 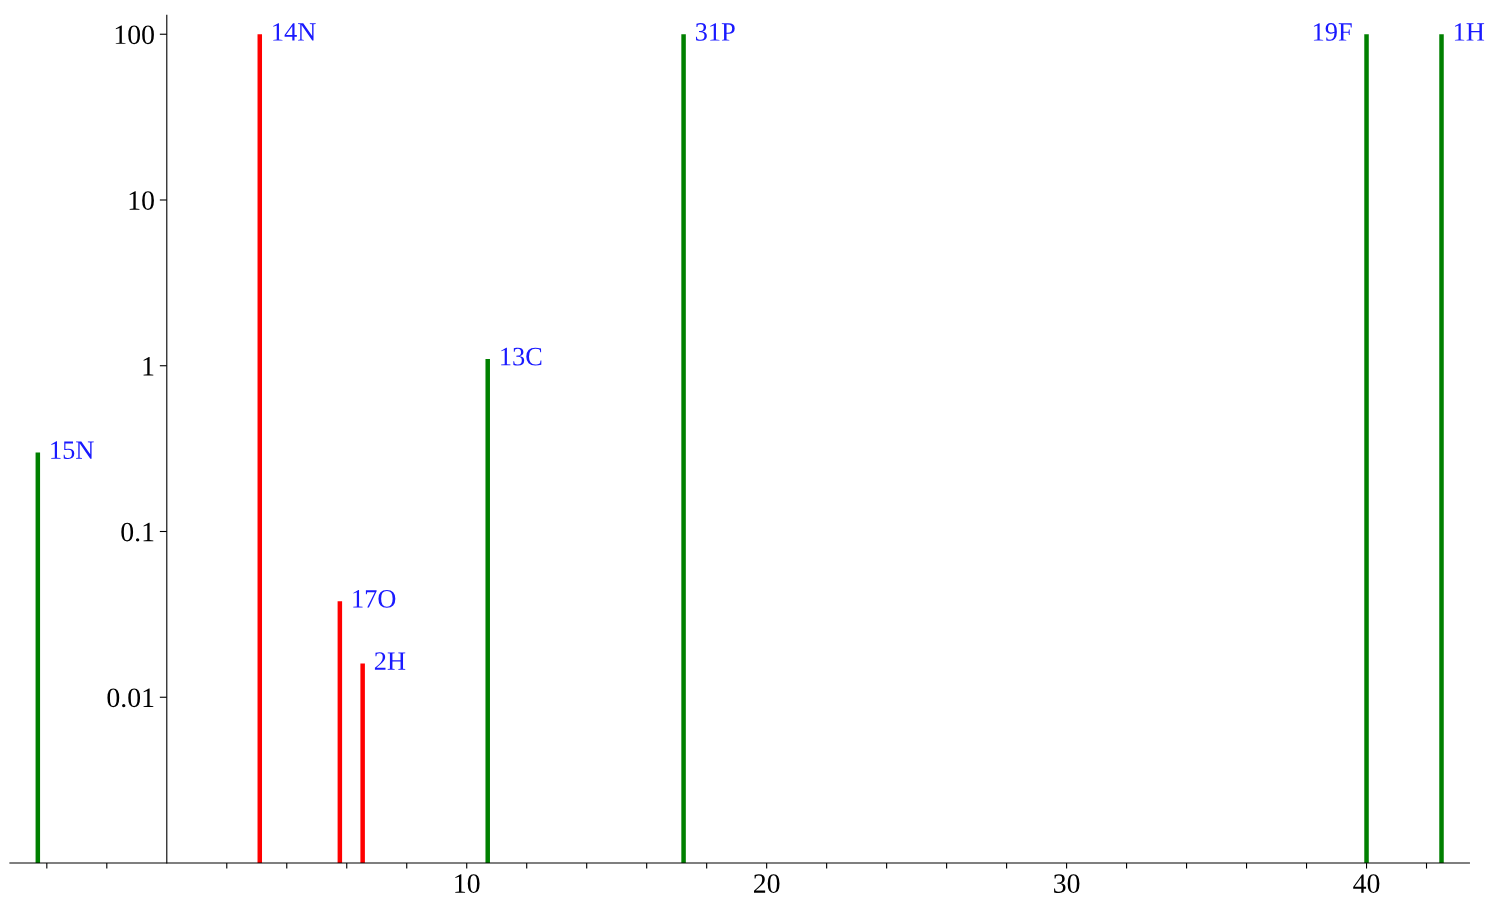 What do you see at coordinates (141, 200) in the screenshot?
I see `y-tick-label: 10` at bounding box center [141, 200].